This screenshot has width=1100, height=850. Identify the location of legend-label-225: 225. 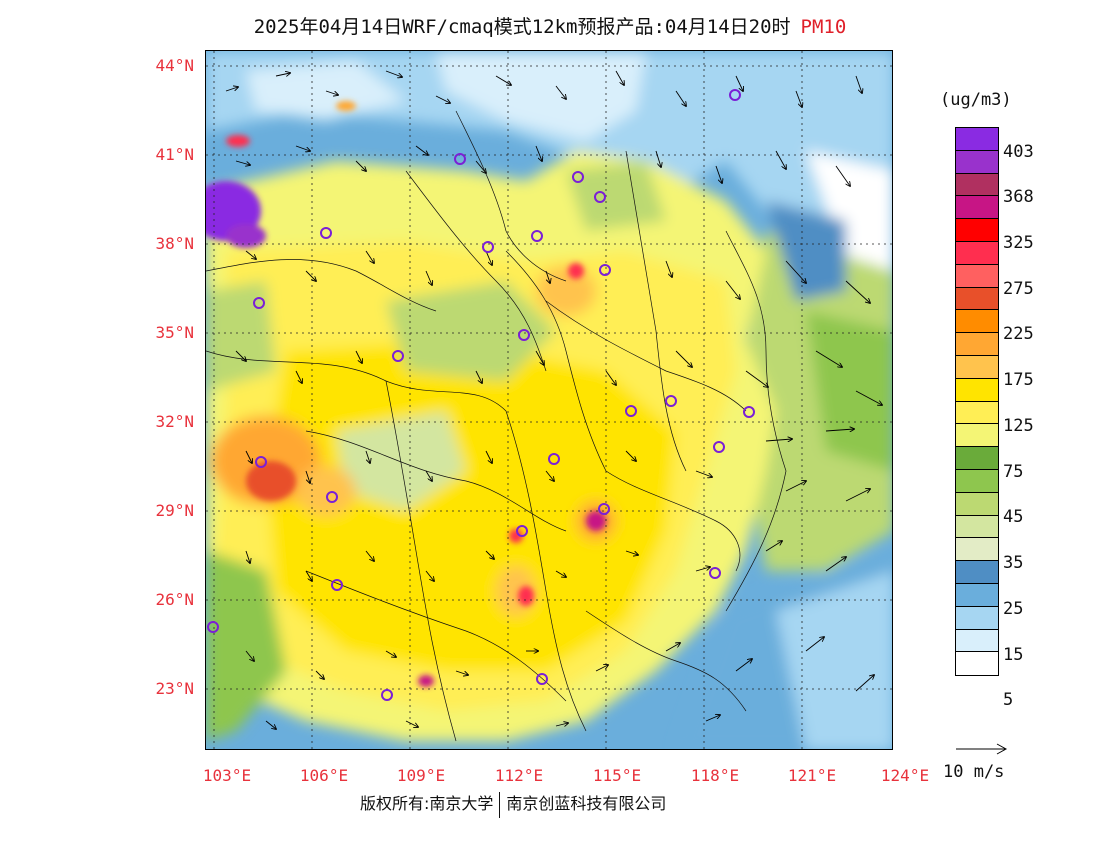
(1018, 334).